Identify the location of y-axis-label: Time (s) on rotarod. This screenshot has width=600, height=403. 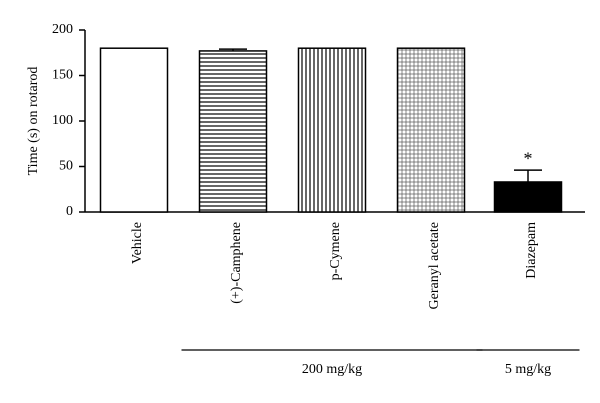
(33, 121).